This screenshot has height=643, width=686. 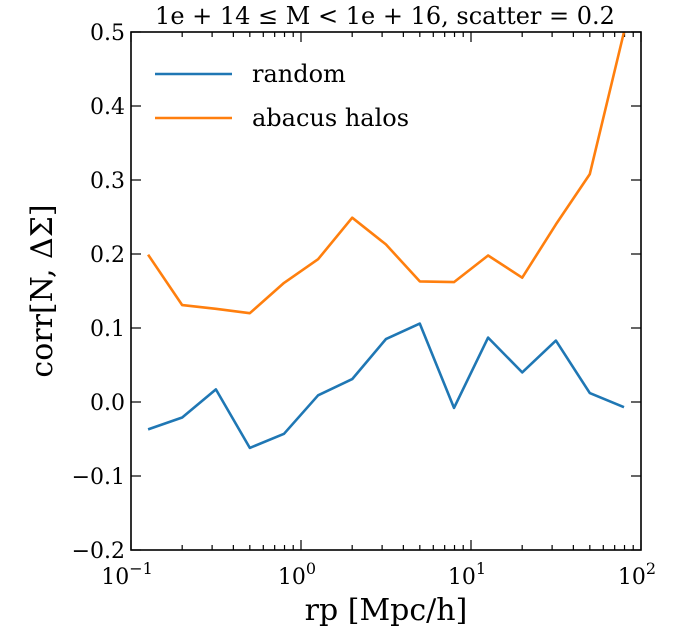 What do you see at coordinates (299, 74) in the screenshot?
I see `legend-label: random` at bounding box center [299, 74].